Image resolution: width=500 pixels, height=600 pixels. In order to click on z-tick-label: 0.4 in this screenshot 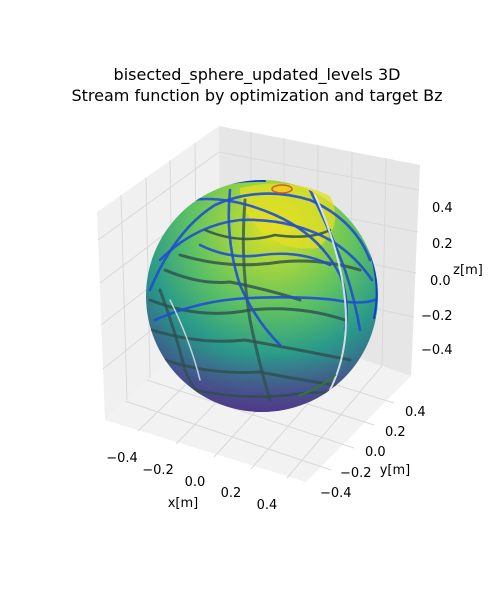, I will do `click(442, 208)`.